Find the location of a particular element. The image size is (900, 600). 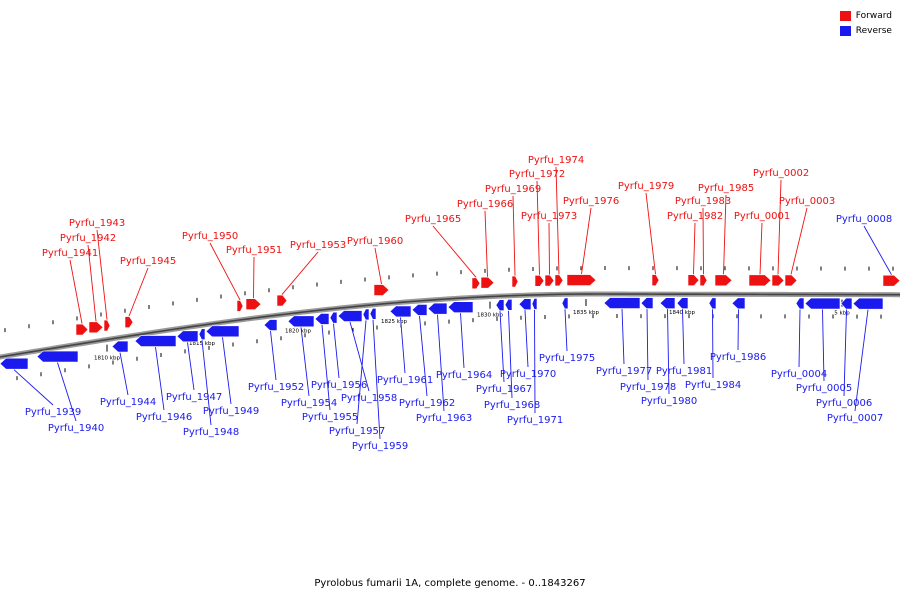

reverse-gene-label: Pyrfu_1947 is located at coordinates (194, 397).